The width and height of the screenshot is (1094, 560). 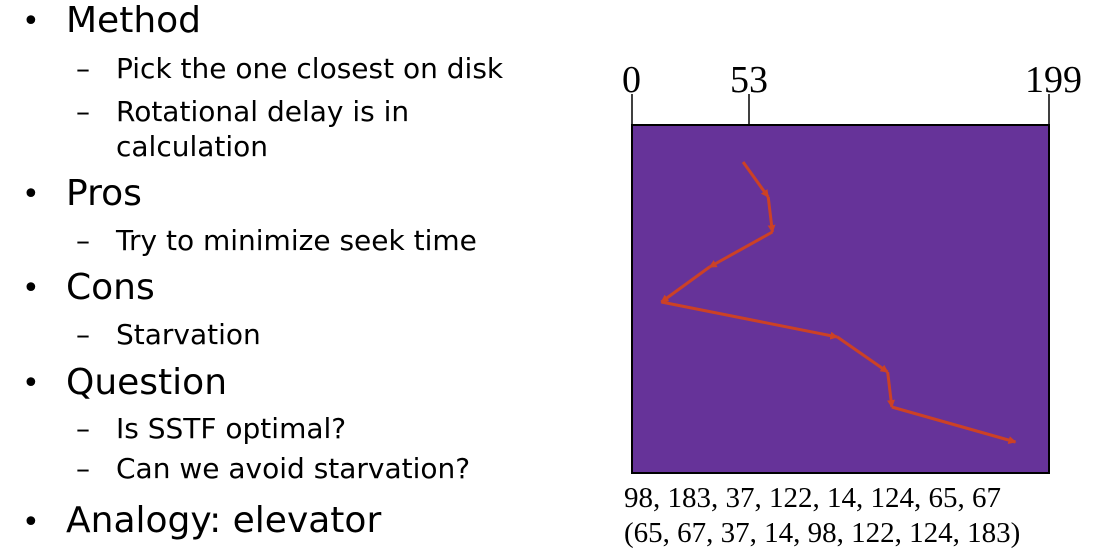 What do you see at coordinates (224, 520) in the screenshot?
I see `bullet-analogy: Analogy: elevator` at bounding box center [224, 520].